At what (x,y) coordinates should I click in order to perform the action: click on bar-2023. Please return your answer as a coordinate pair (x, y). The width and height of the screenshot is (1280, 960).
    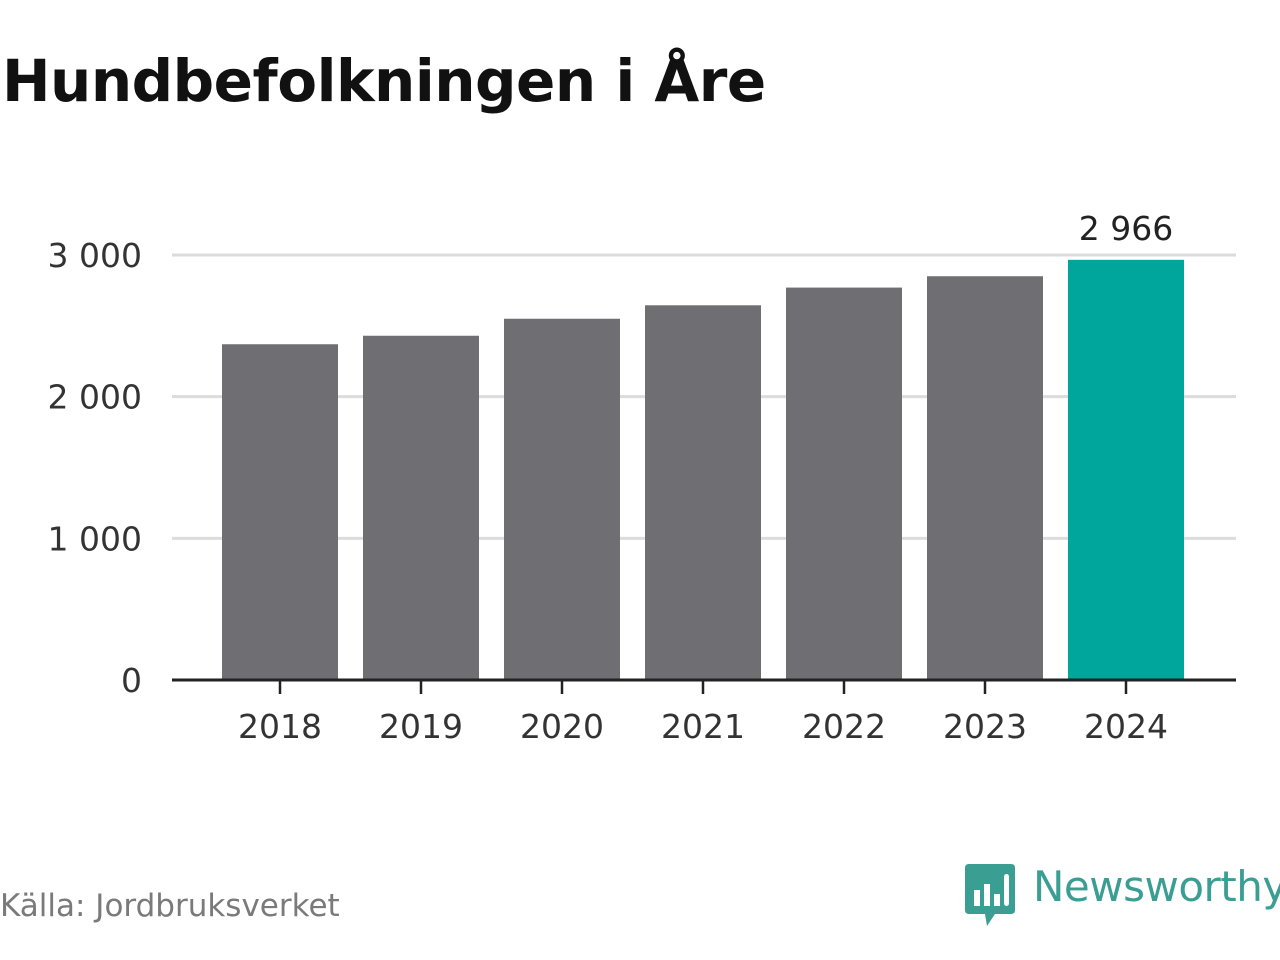
    Looking at the image, I should click on (985, 478).